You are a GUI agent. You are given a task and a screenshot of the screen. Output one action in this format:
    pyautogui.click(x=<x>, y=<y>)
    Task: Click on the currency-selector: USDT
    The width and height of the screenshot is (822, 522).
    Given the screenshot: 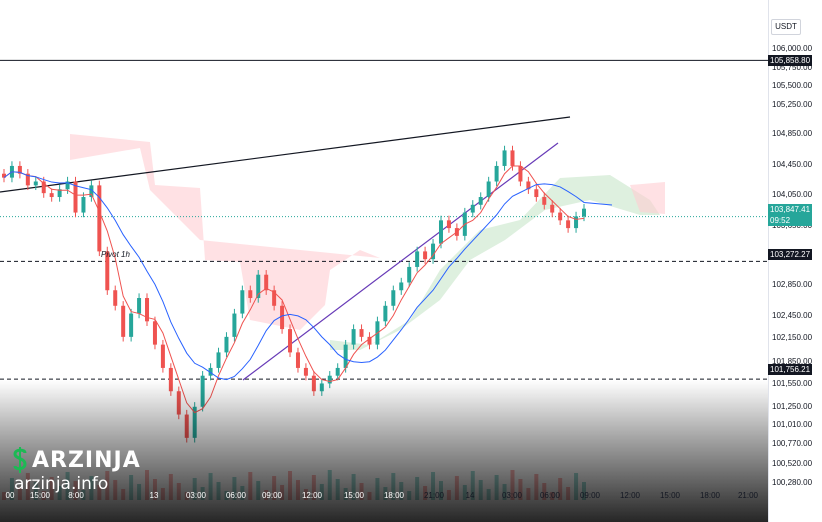 What is the action you would take?
    pyautogui.click(x=786, y=27)
    